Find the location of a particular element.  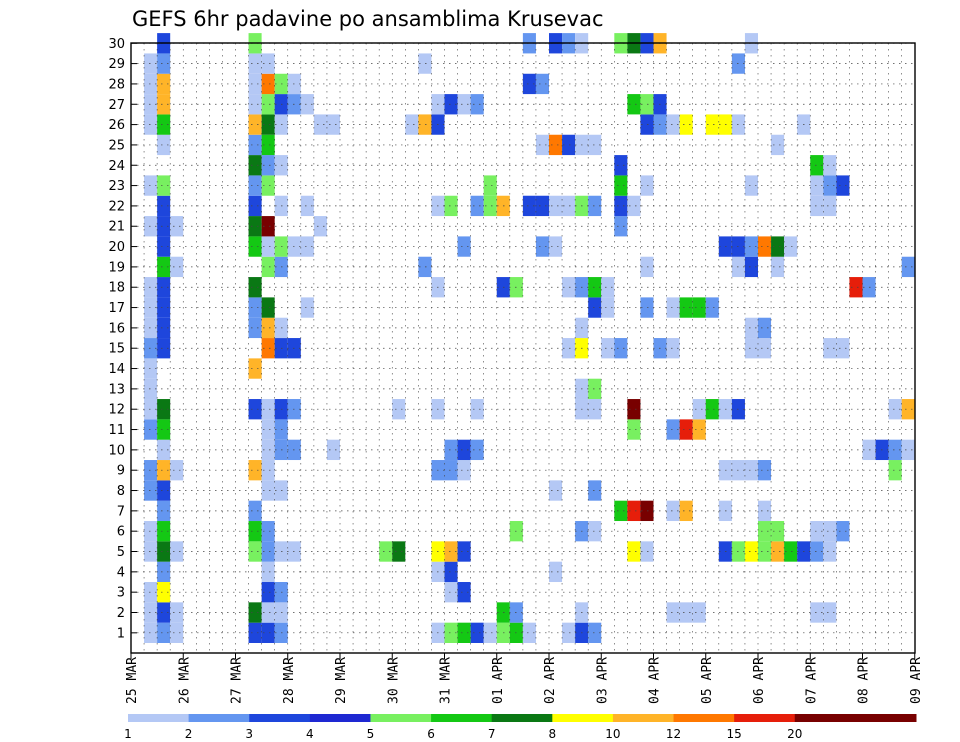

y-tick-label: 20 is located at coordinates (116, 247).